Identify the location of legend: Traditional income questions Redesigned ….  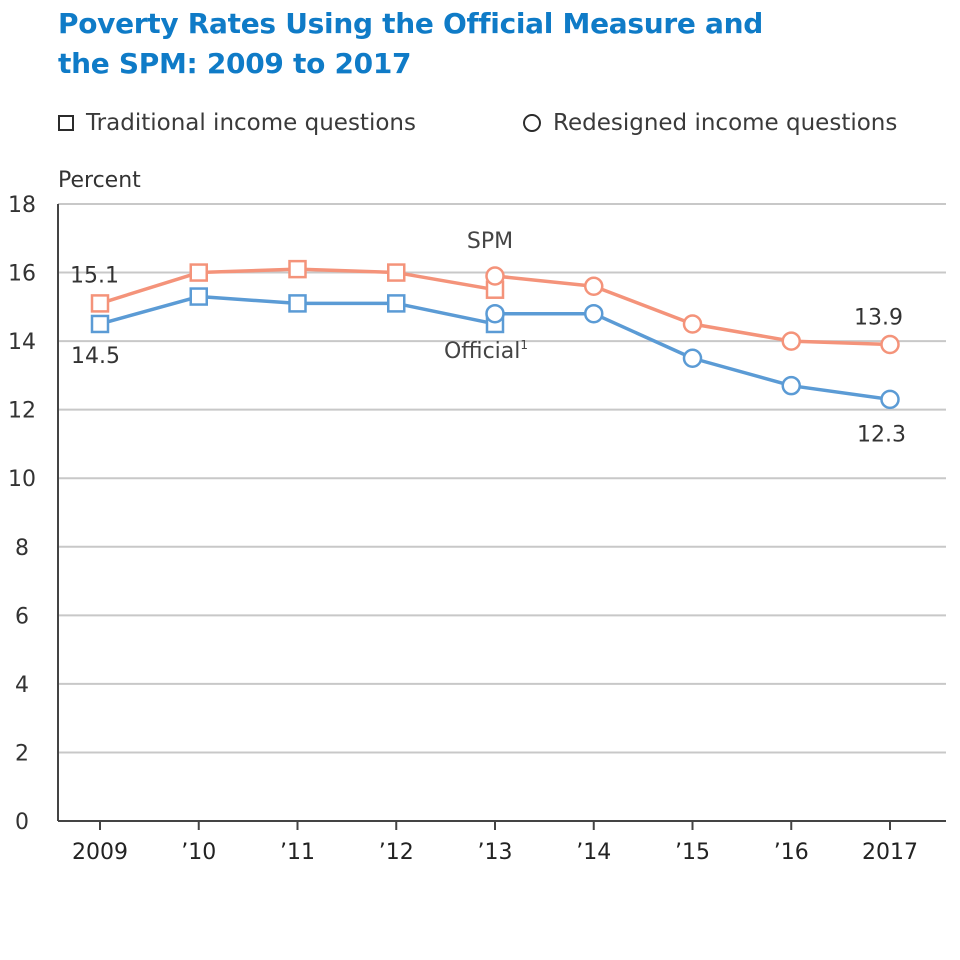
(508, 126).